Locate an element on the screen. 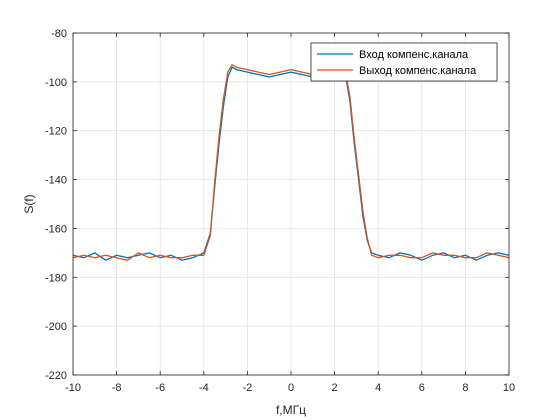 This screenshot has height=420, width=560. legend-entry-output: Выход компенс.канала is located at coordinates (418, 71).